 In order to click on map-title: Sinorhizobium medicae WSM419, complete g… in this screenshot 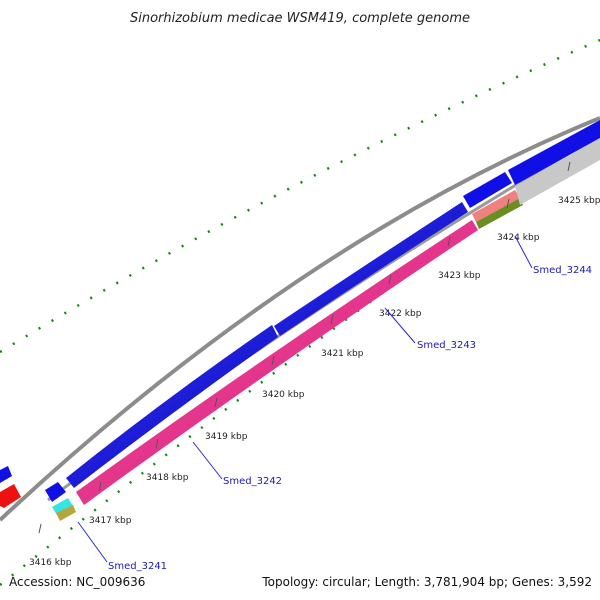, I will do `click(300, 18)`.